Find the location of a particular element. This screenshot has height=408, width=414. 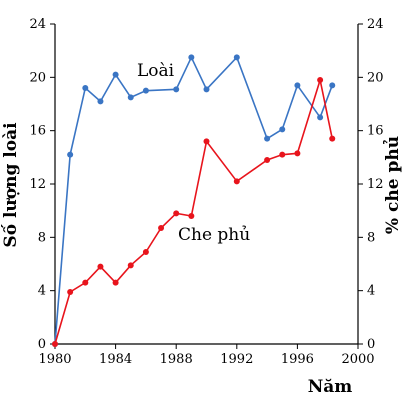

left-y-tick-label: 0 is located at coordinates (42, 344).